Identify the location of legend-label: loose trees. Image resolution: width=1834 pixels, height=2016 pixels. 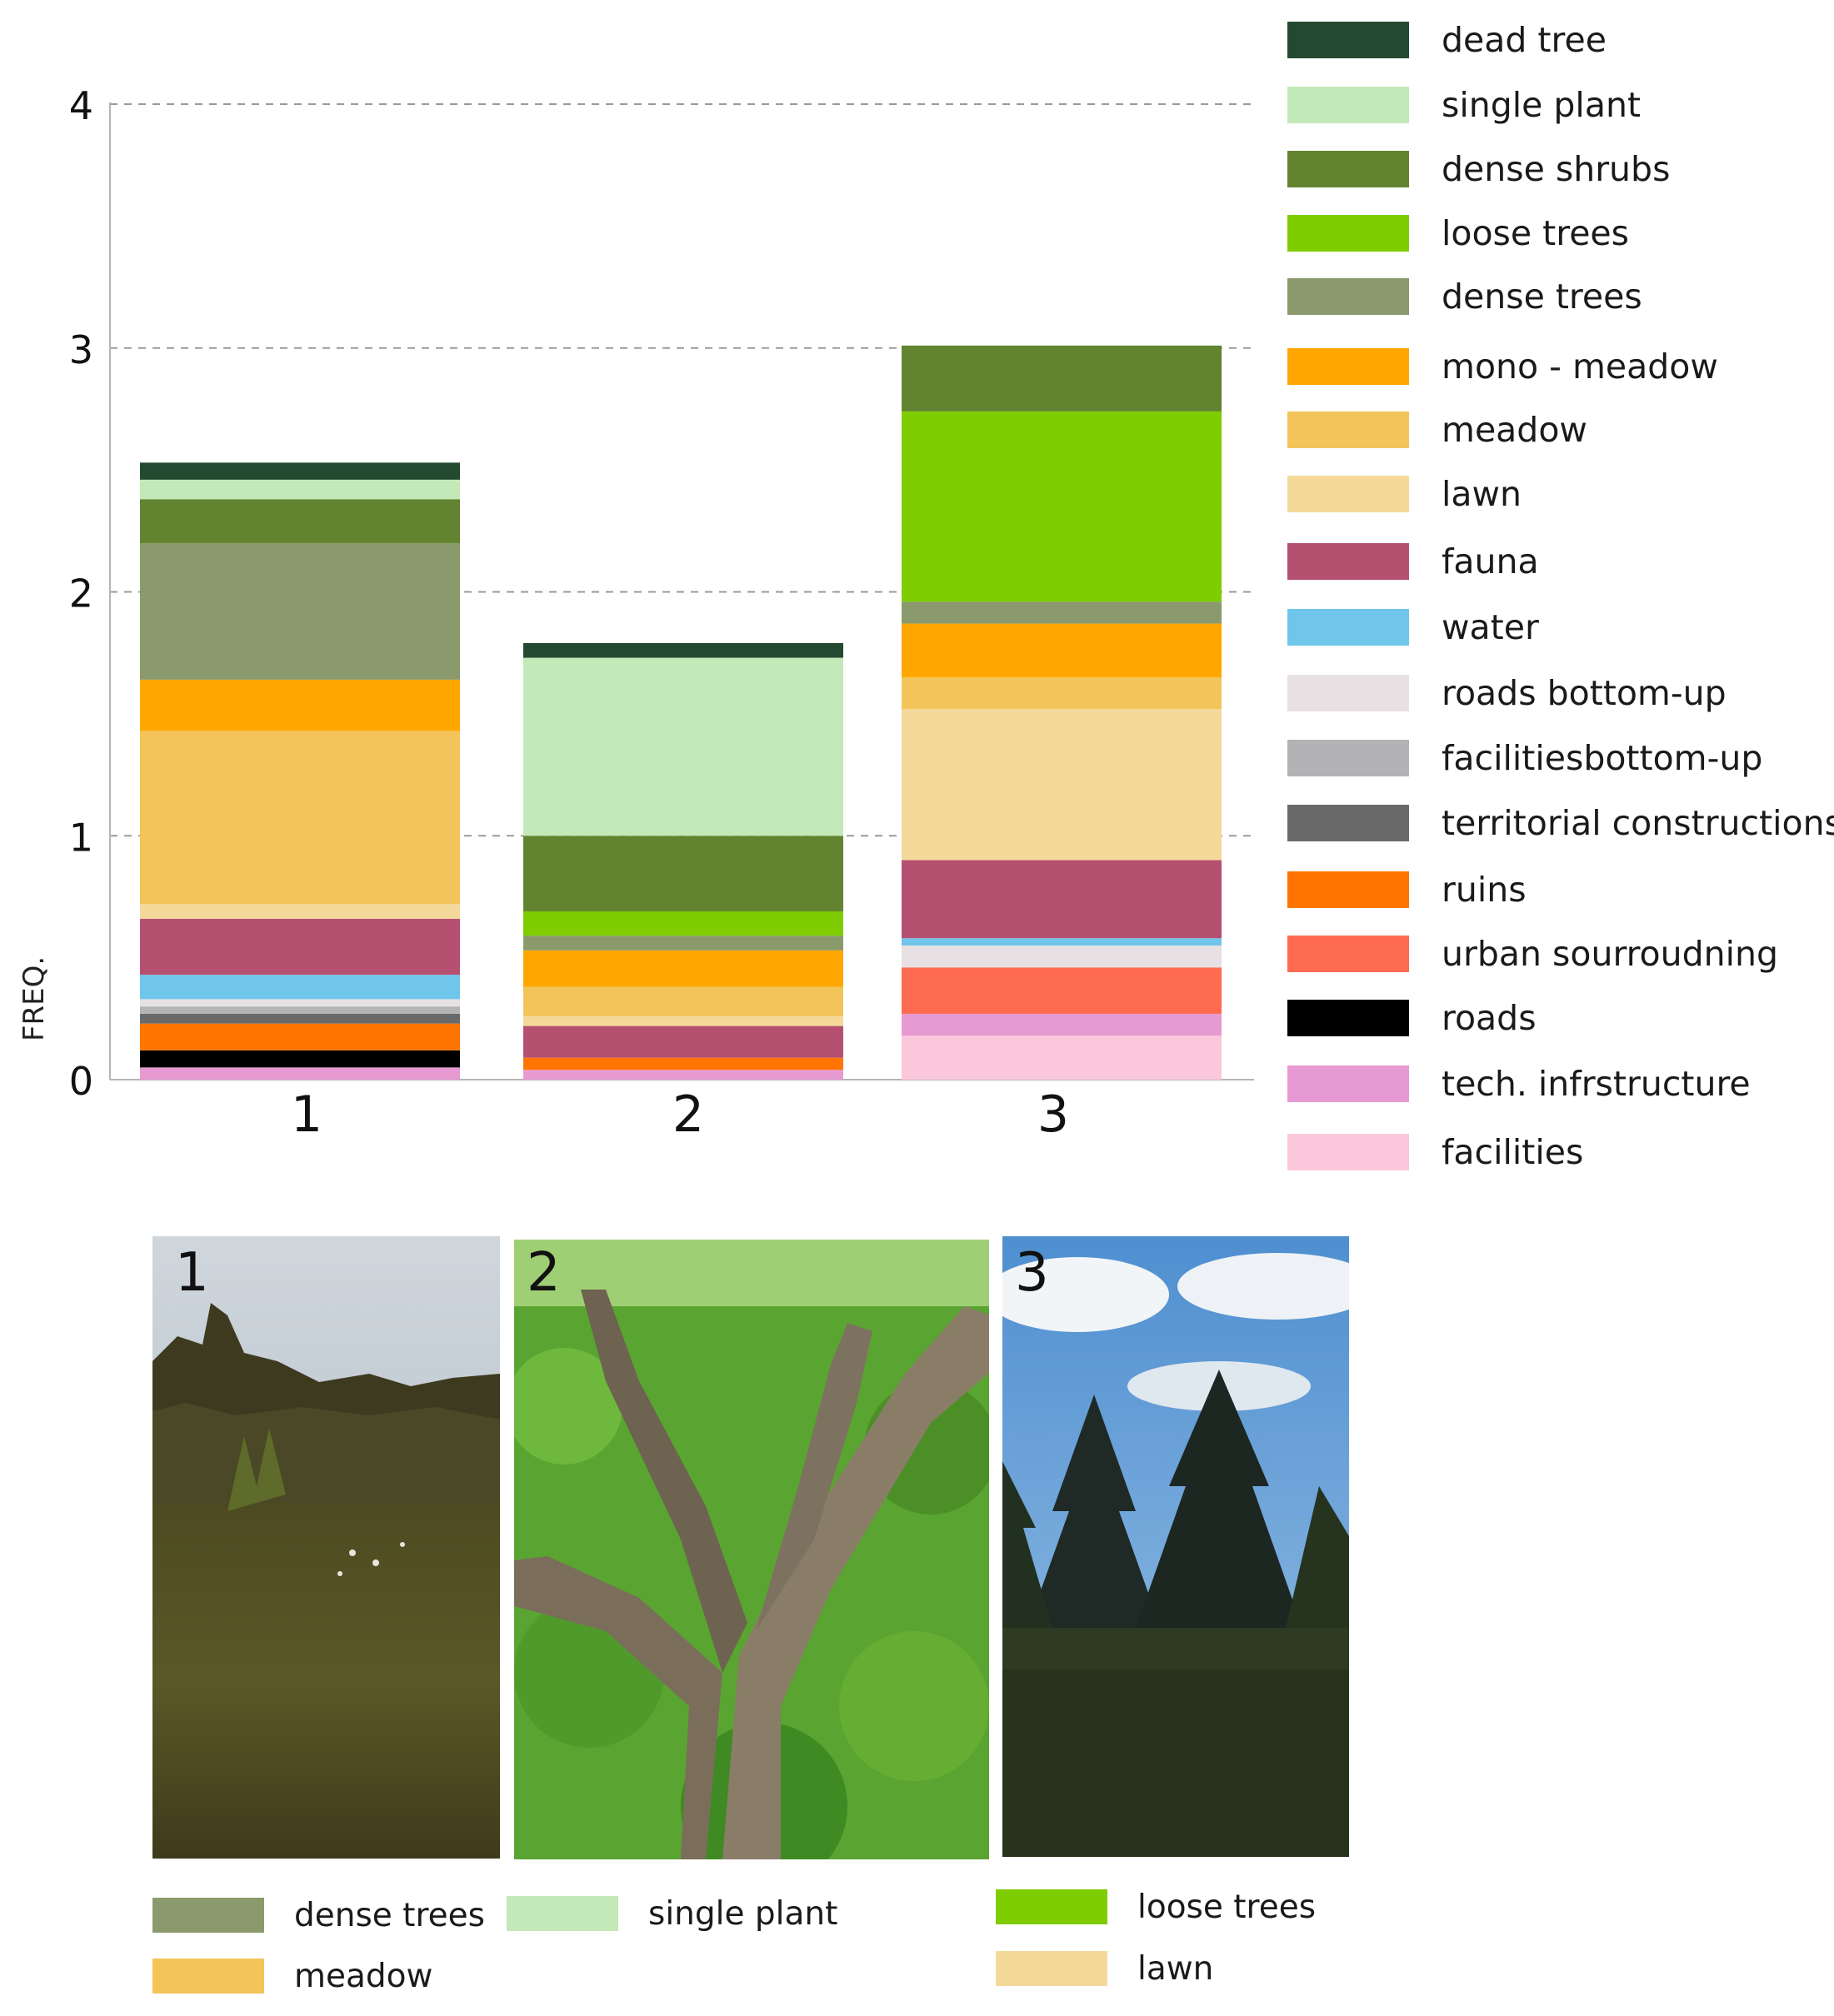
(1536, 233).